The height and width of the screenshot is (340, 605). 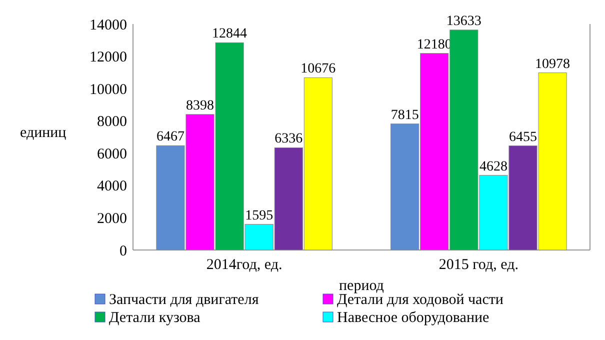 What do you see at coordinates (420, 300) in the screenshot?
I see `legend-label: Детали для ходовой части` at bounding box center [420, 300].